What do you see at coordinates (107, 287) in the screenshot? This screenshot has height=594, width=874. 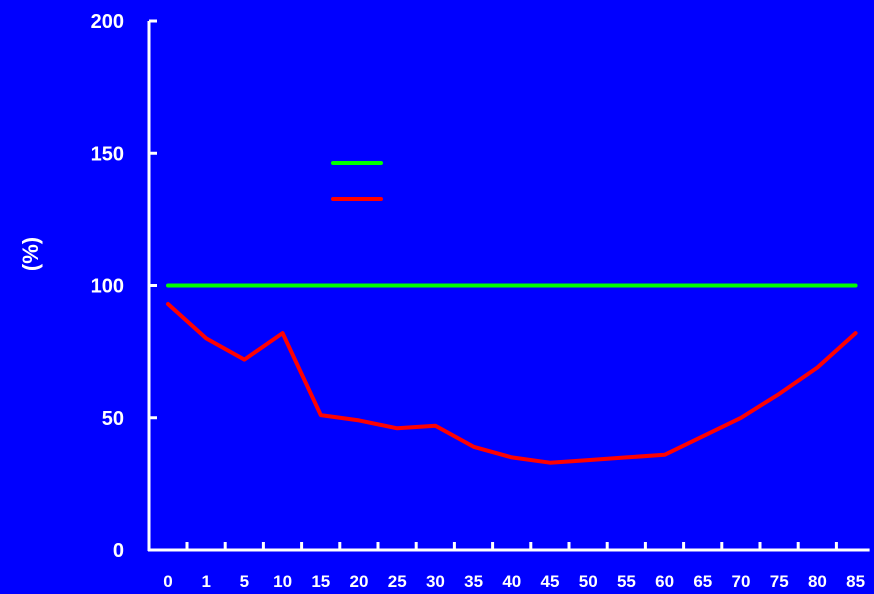 I see `y-tick-label: 100` at bounding box center [107, 287].